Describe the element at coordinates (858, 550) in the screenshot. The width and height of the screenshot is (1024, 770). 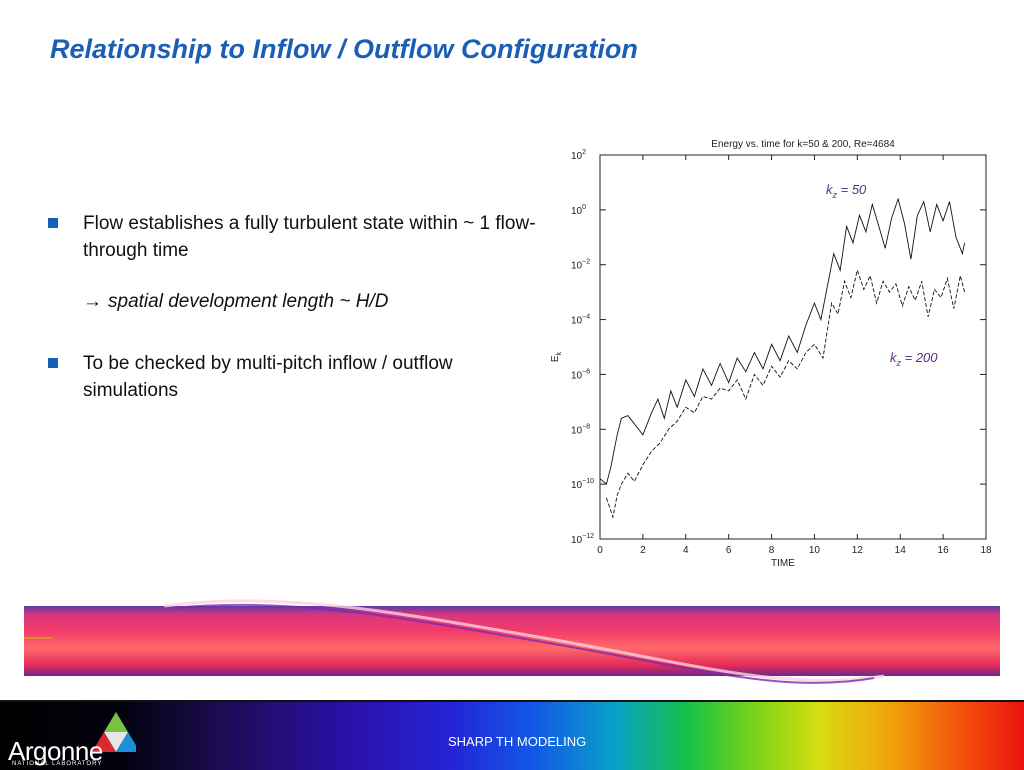
I see `x-tick-label: 12` at that location.